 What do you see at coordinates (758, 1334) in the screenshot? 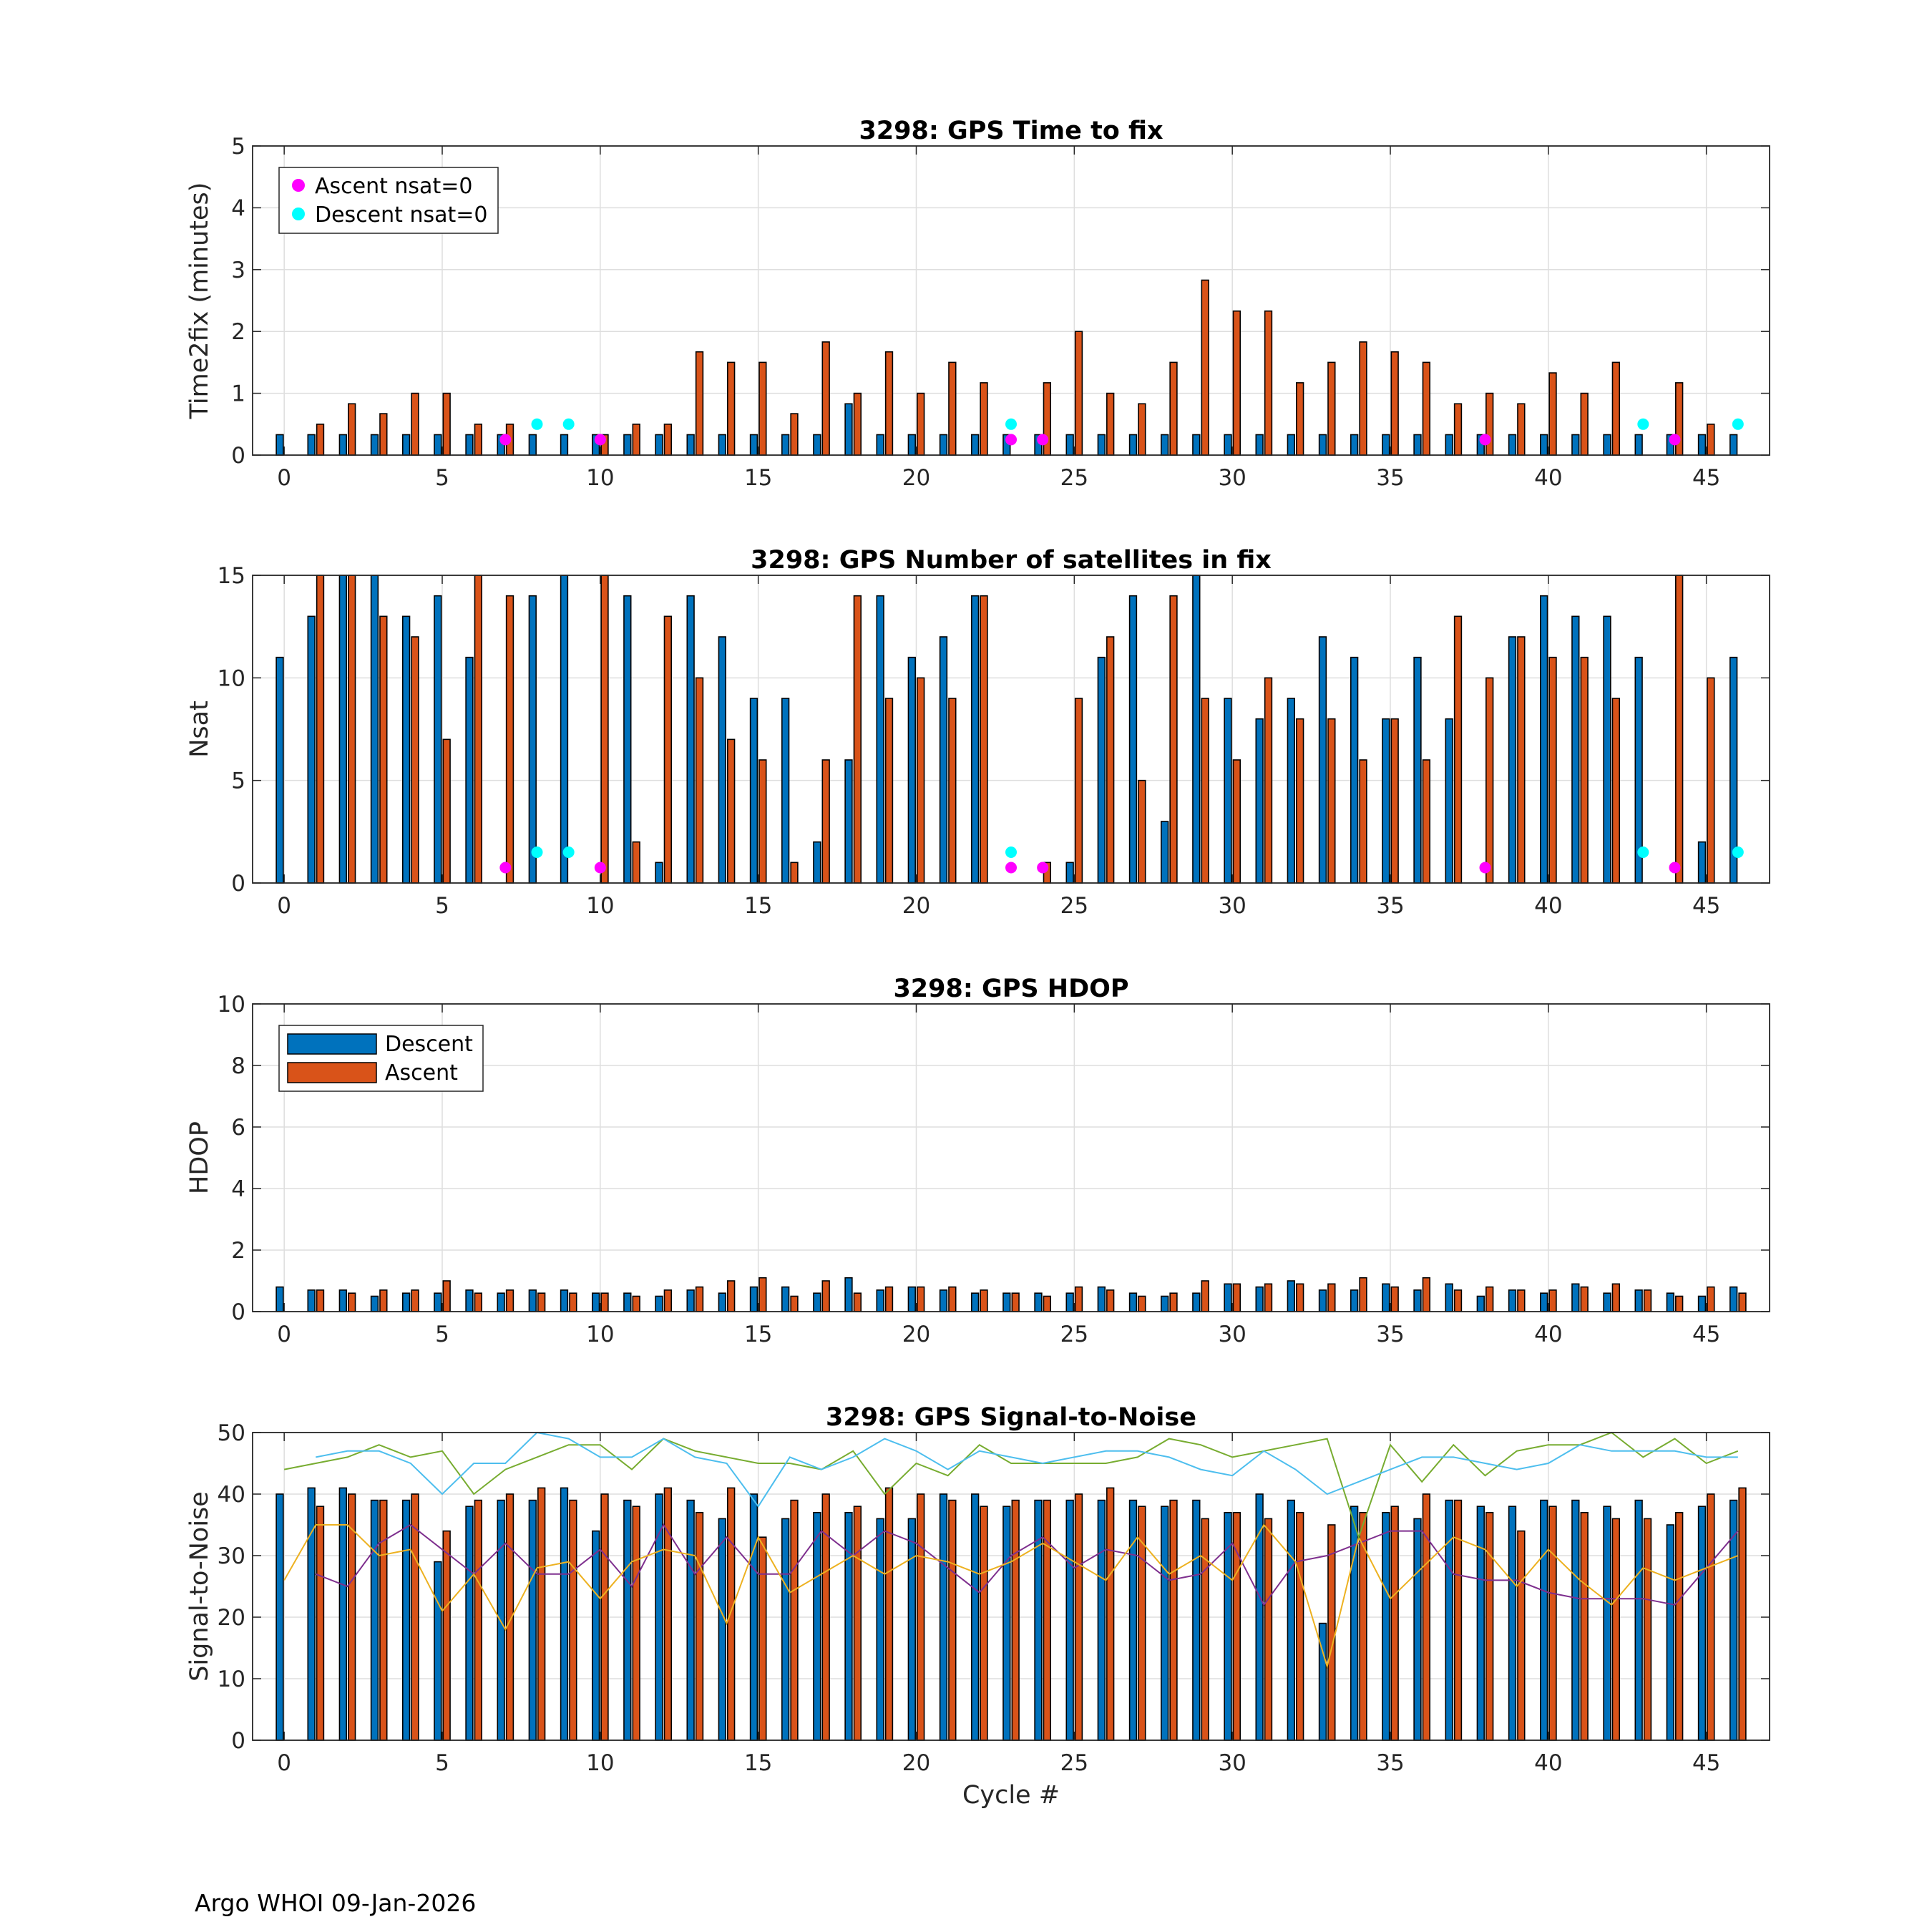
I see `x-tick-label: 15` at bounding box center [758, 1334].